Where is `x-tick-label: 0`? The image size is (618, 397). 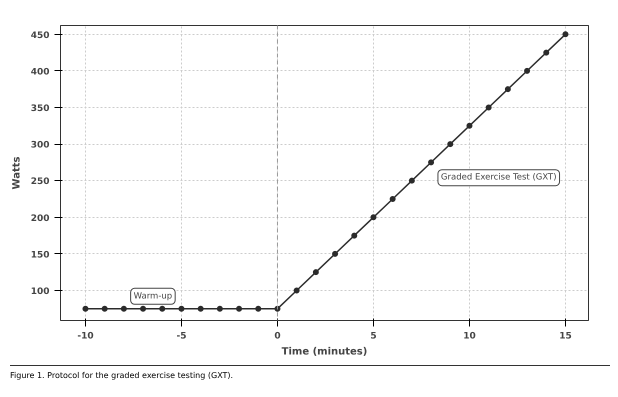 x-tick-label: 0 is located at coordinates (277, 337).